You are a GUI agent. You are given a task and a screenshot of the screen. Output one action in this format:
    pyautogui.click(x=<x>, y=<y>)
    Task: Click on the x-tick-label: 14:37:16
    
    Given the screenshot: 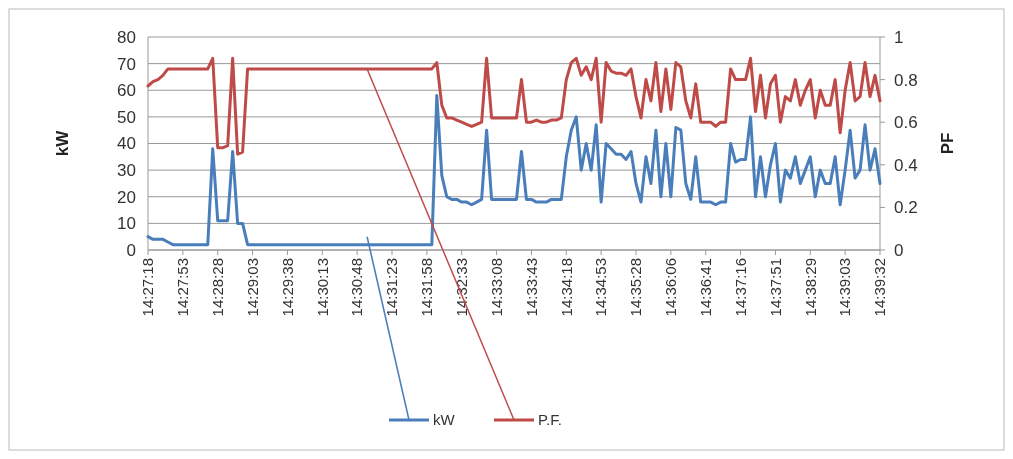 What is the action you would take?
    pyautogui.click(x=740, y=287)
    